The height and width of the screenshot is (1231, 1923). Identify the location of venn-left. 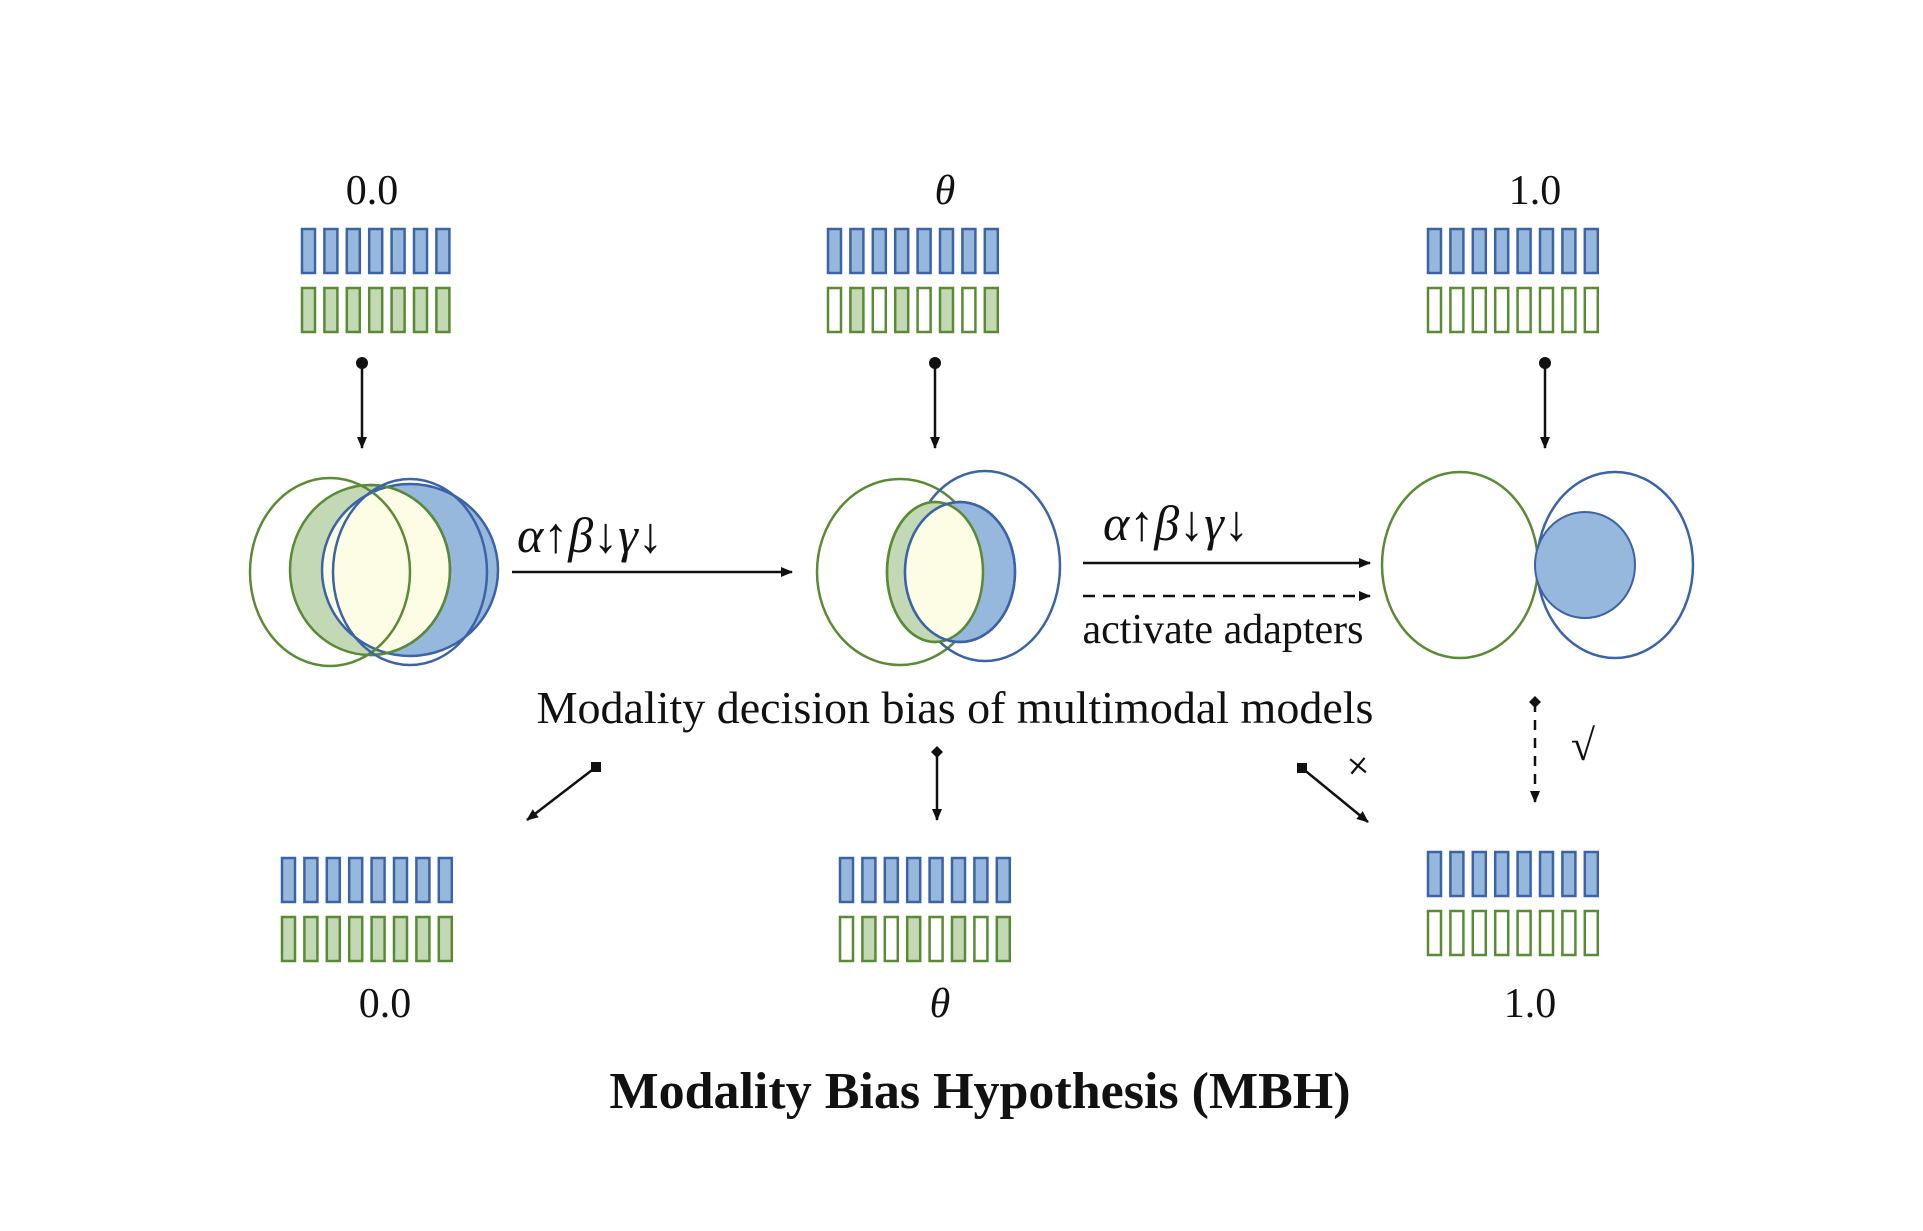
(374, 572).